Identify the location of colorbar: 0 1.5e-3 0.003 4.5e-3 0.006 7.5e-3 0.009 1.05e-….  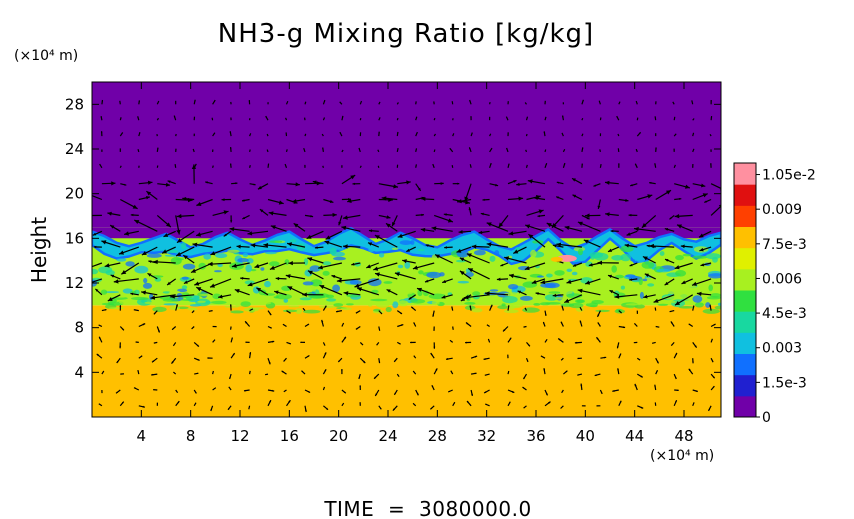
(774, 294).